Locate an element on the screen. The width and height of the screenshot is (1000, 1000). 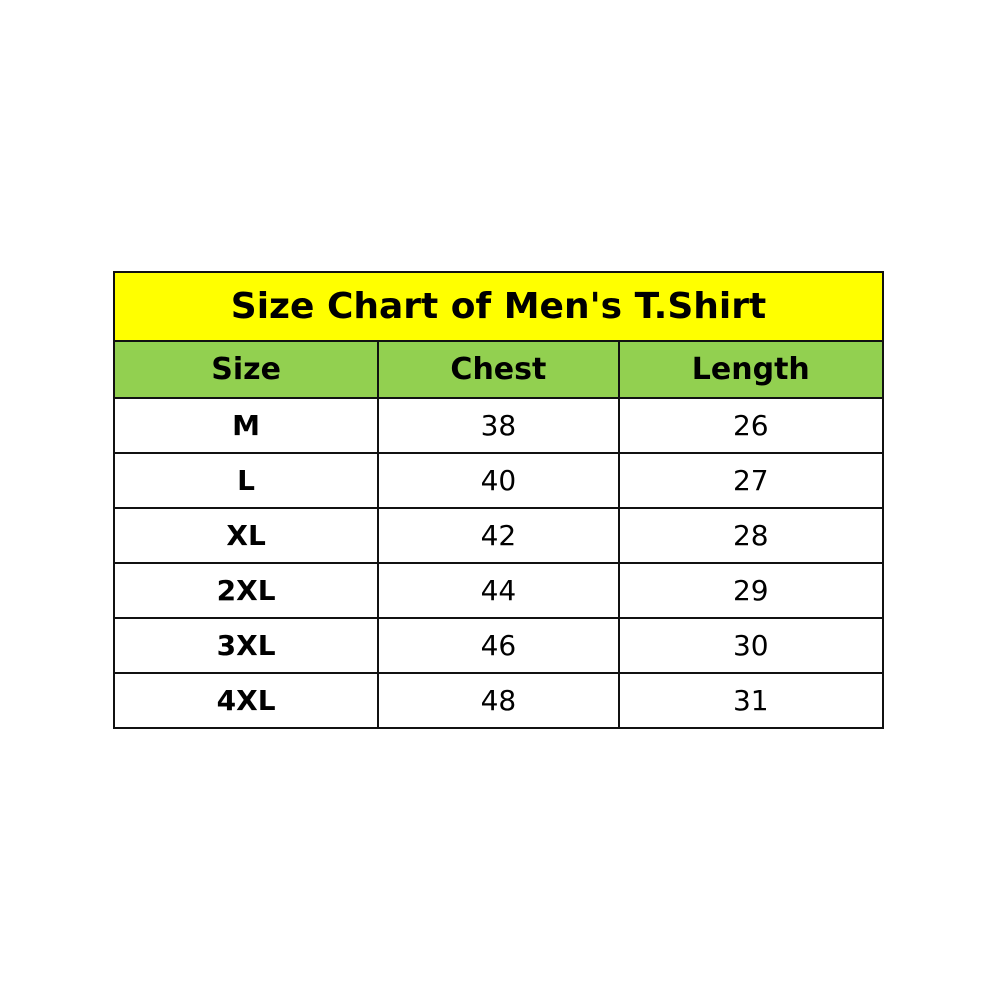
length-cell: 30 is located at coordinates (751, 645).